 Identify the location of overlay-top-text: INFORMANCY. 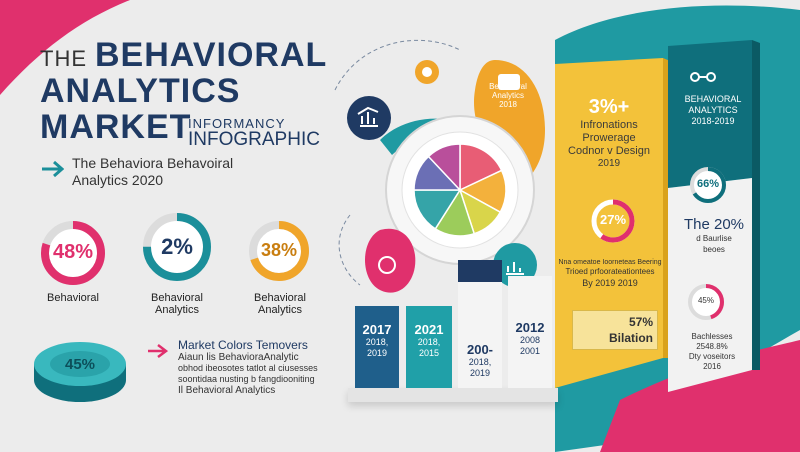
(237, 123).